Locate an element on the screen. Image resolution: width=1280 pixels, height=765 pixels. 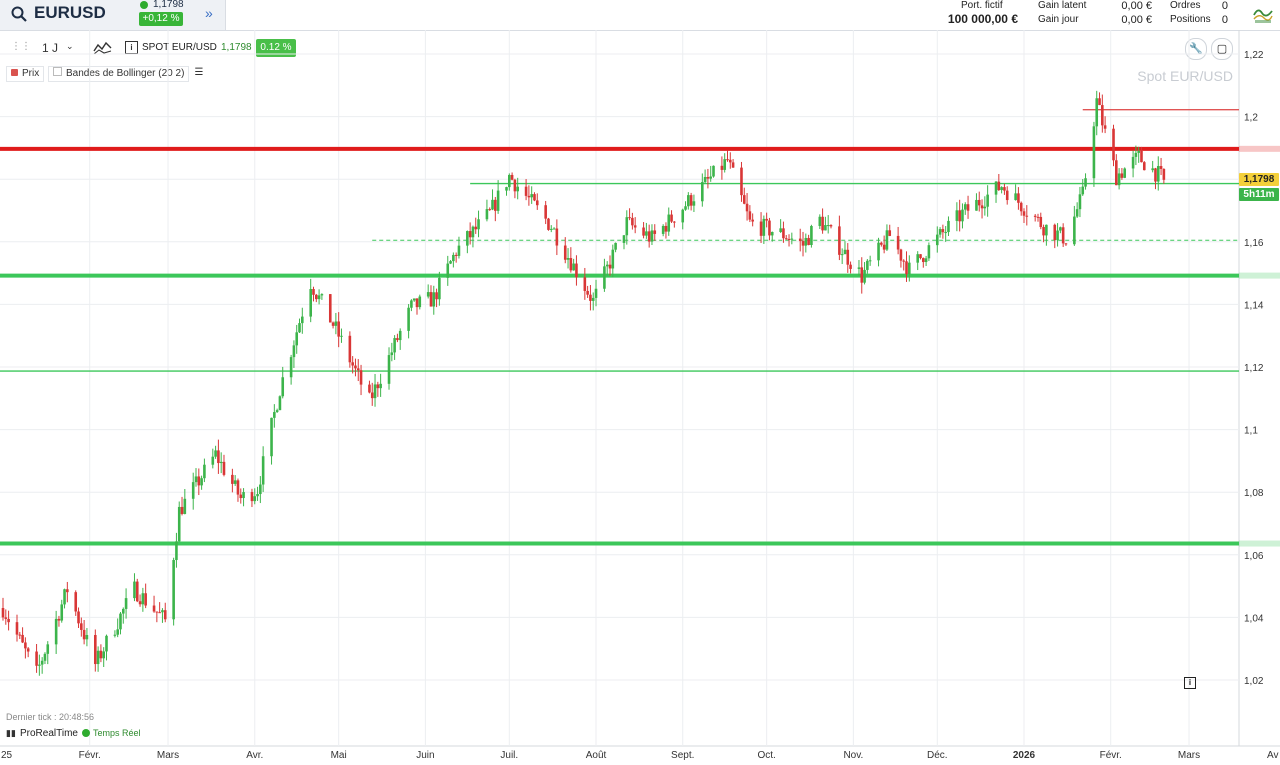
symbol-box: EURUSD 1,1798 +0,12 % » is located at coordinates (113, 15).